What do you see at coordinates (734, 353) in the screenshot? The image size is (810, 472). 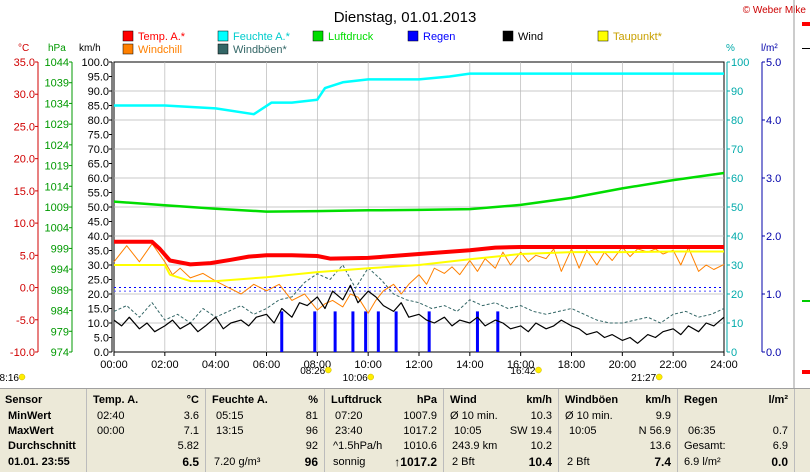 I see `humidity-tick-label: 0` at bounding box center [734, 353].